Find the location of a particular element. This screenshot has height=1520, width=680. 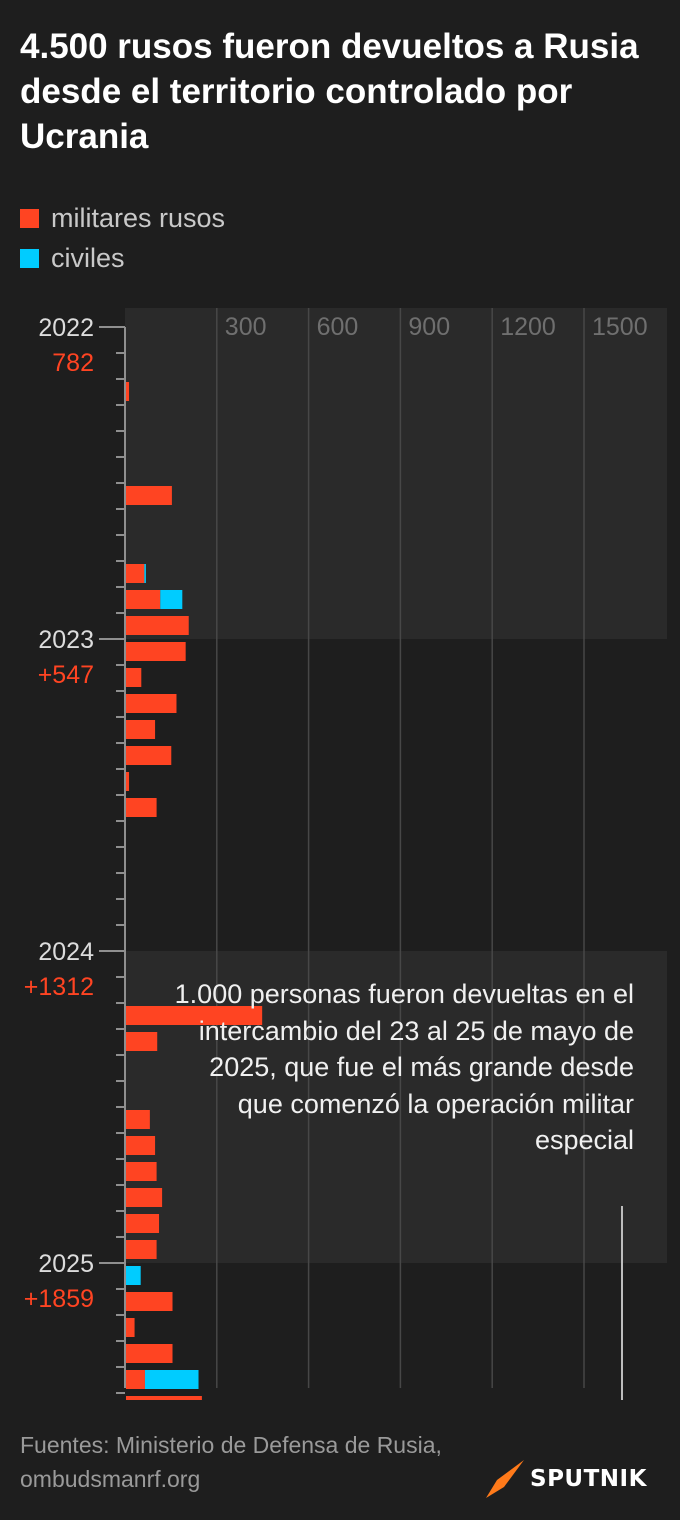

legend: militares rusos civiles is located at coordinates (122, 238).